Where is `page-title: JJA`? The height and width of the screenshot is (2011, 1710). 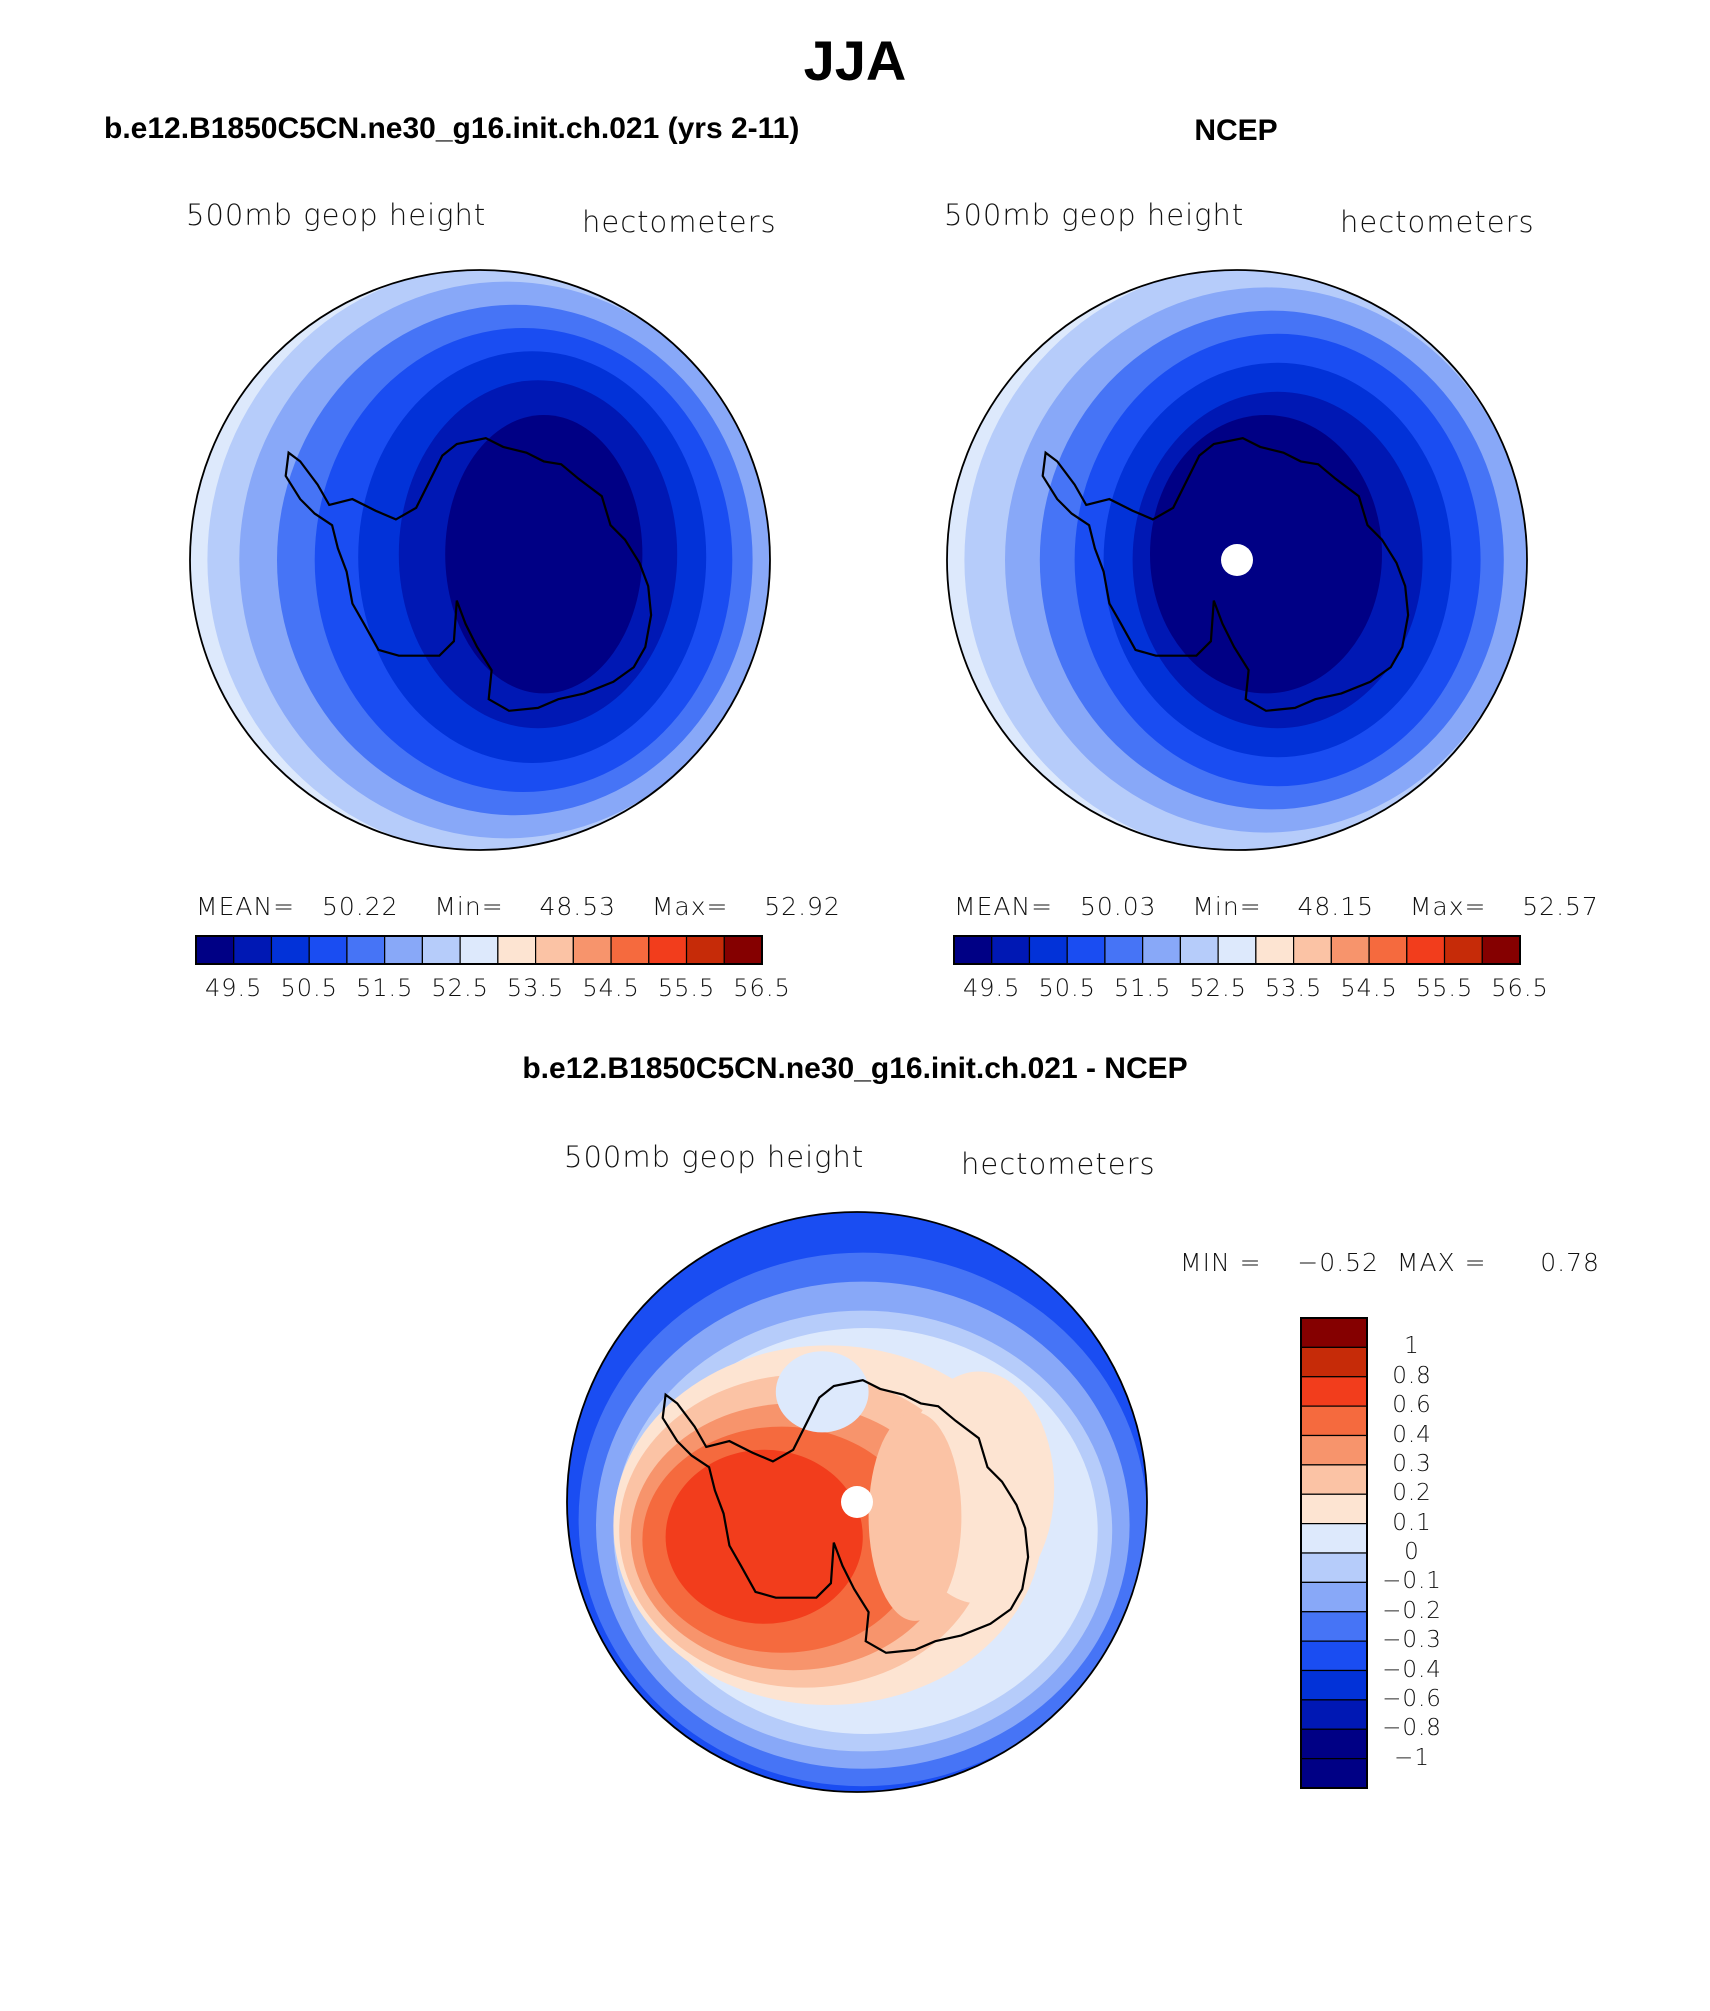 page-title: JJA is located at coordinates (855, 60).